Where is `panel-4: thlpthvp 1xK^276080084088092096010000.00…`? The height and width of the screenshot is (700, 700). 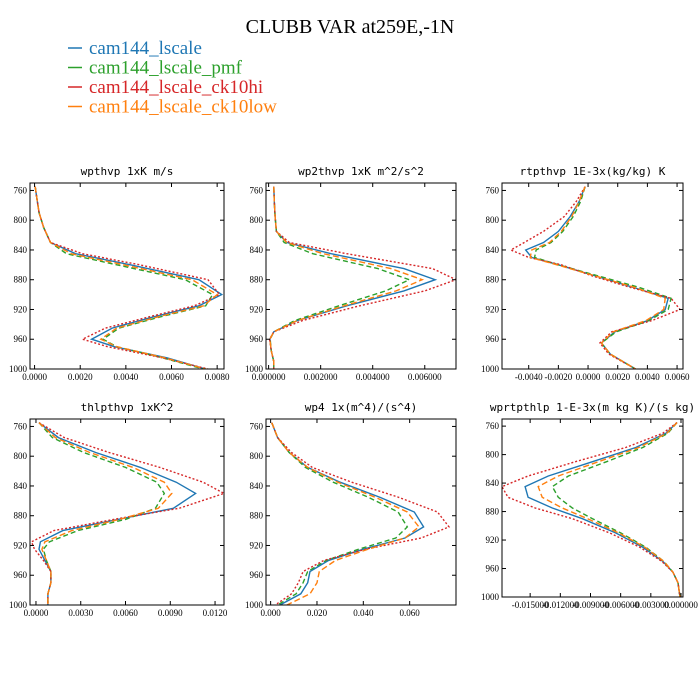 panel-4: thlpthvp 1xK^276080084088092096010000.00… is located at coordinates (118, 509).